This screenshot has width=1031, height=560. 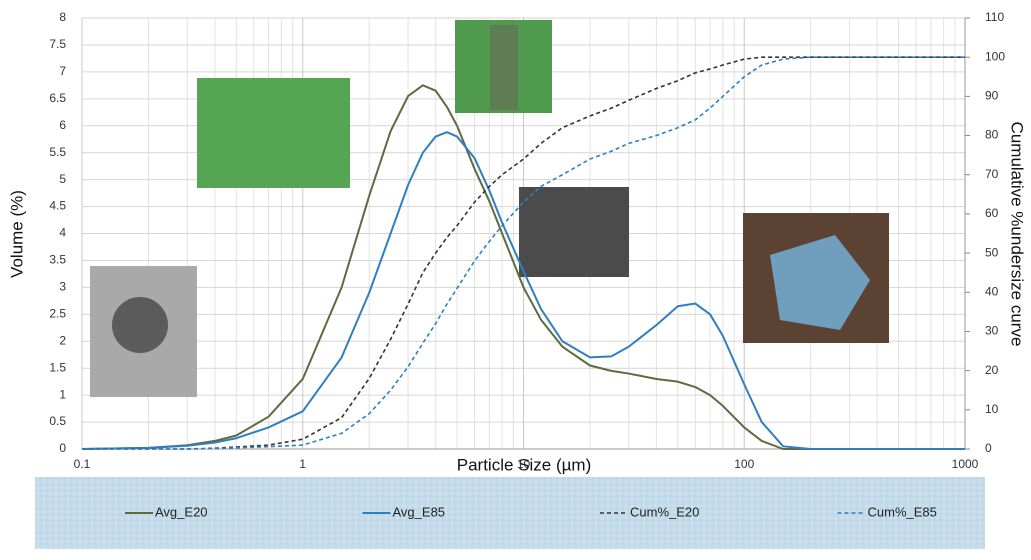 I want to click on y-tick-label: 5.5, so click(x=57, y=152).